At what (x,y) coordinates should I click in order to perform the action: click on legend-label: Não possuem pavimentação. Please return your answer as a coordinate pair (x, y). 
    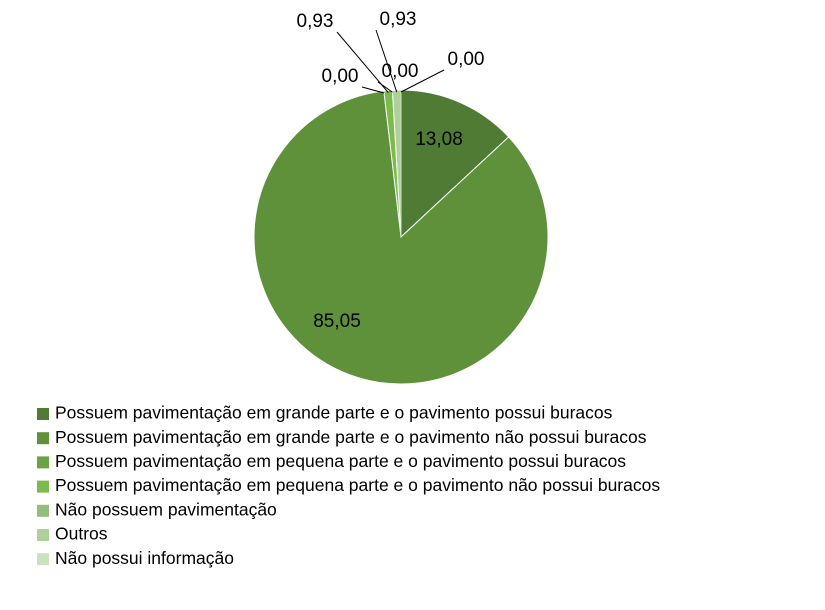
    Looking at the image, I should click on (166, 509).